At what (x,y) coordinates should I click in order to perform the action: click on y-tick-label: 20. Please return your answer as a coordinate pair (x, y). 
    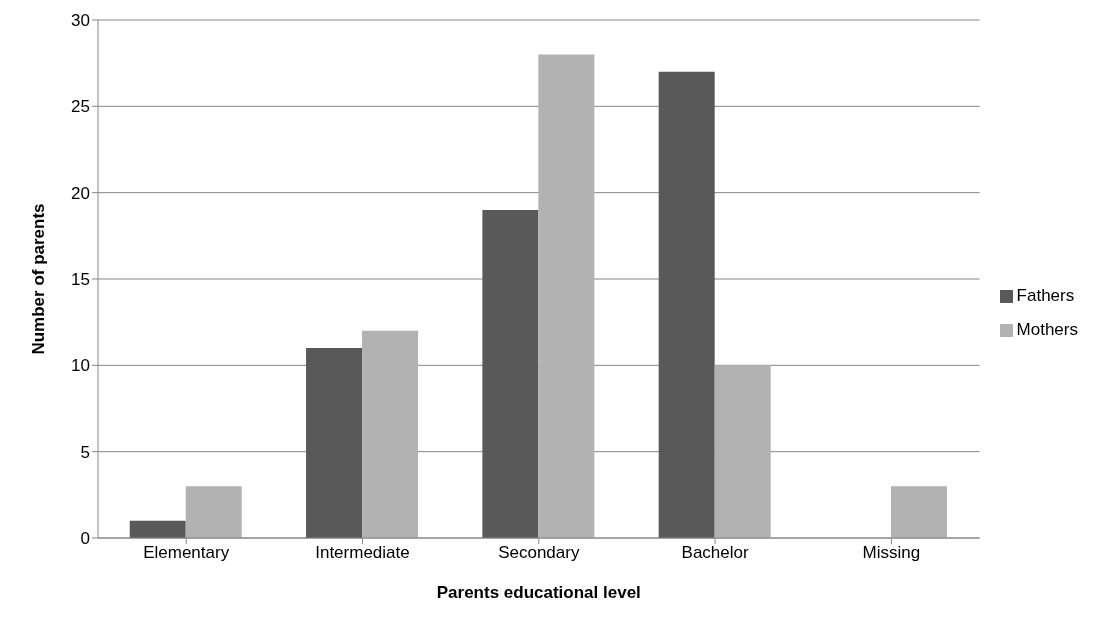
    Looking at the image, I should click on (80, 193).